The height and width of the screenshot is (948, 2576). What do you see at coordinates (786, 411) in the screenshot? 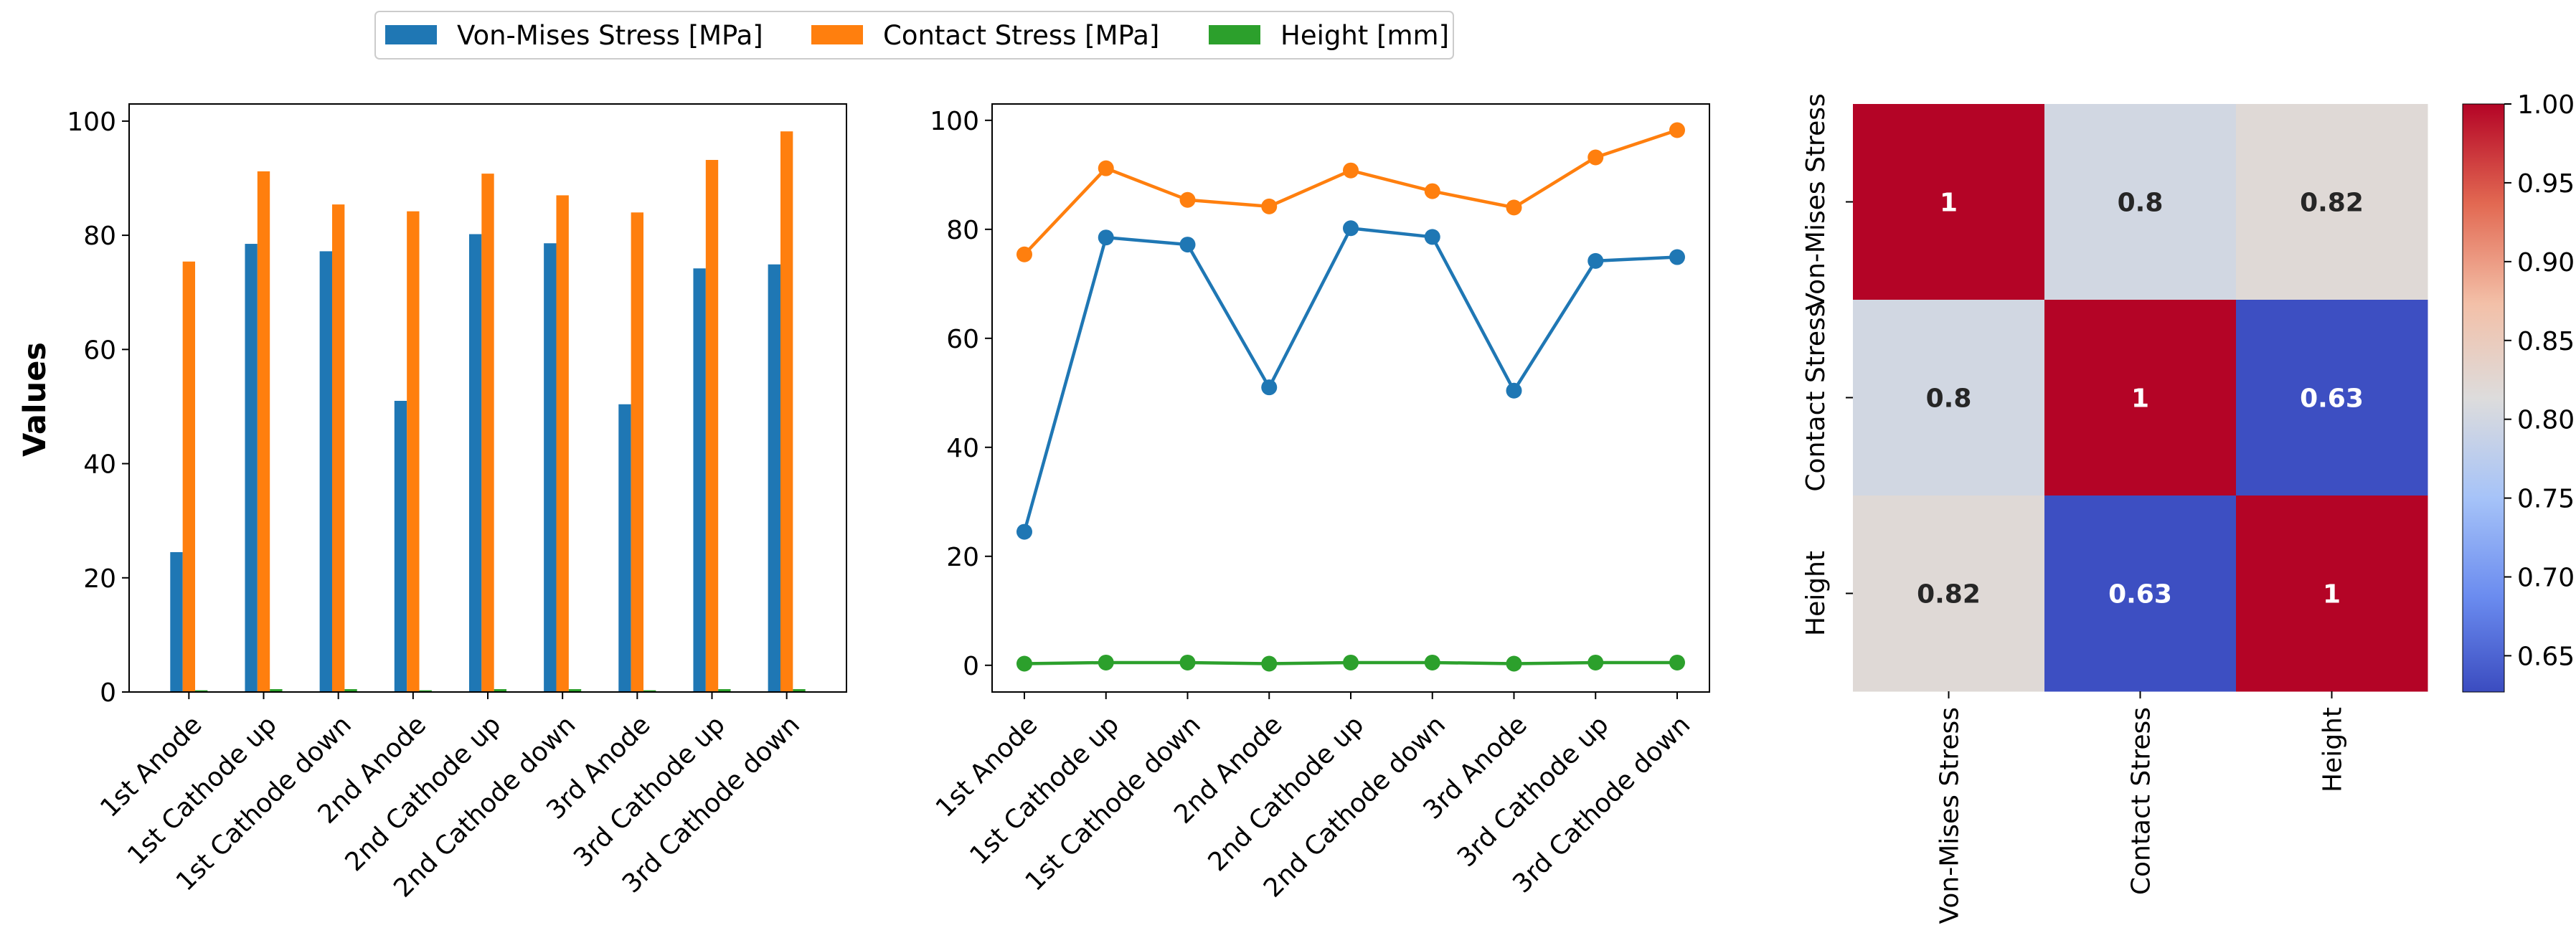
I see `bar-contact-stress-mpa-3rd-cathode-down` at bounding box center [786, 411].